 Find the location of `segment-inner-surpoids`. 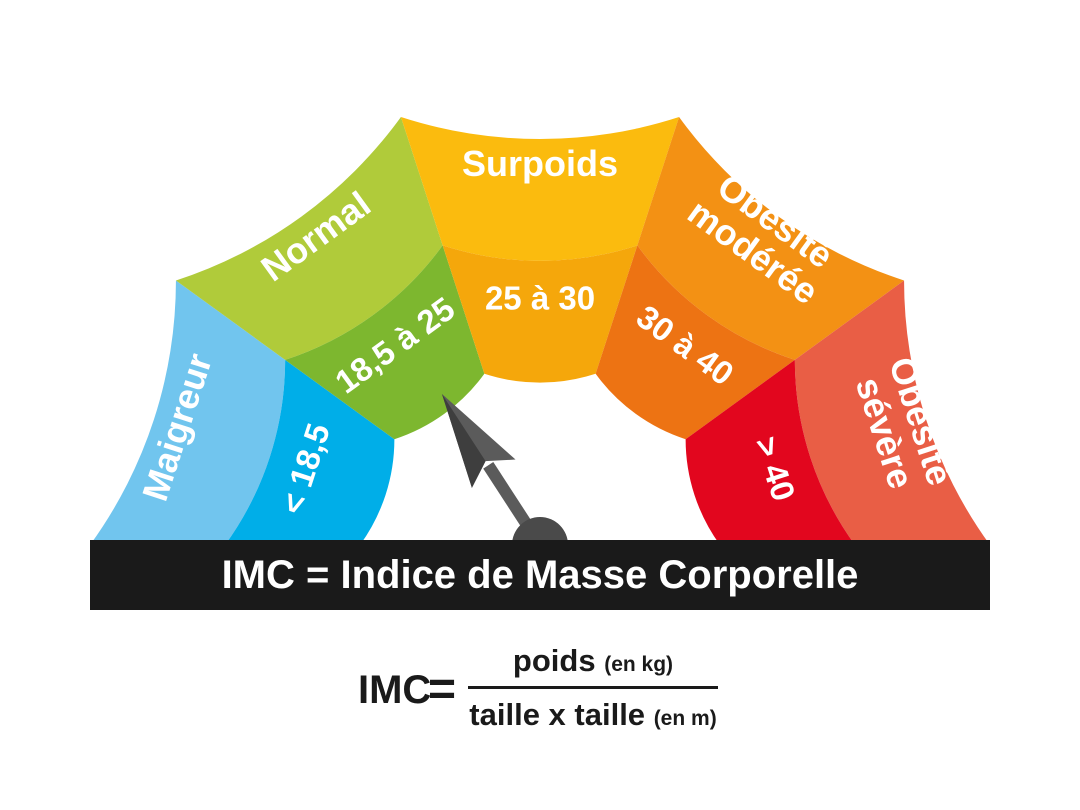

segment-inner-surpoids is located at coordinates (540, 314).